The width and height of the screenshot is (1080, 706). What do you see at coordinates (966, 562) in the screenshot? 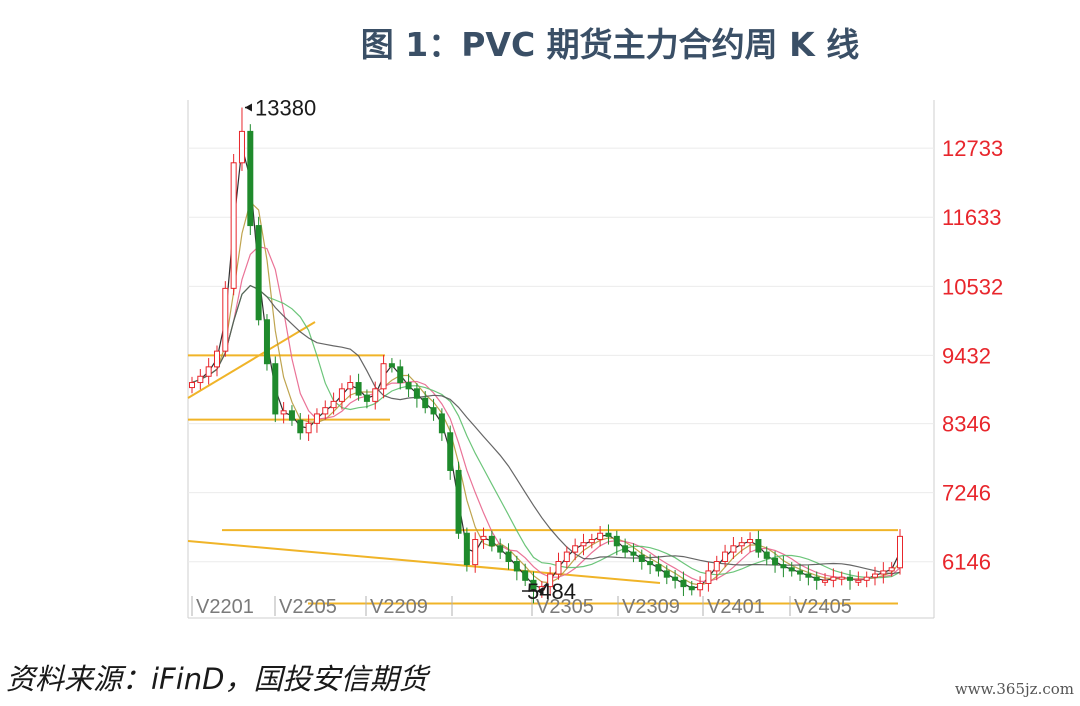
I see `y-tick-label: 6146` at bounding box center [966, 562].